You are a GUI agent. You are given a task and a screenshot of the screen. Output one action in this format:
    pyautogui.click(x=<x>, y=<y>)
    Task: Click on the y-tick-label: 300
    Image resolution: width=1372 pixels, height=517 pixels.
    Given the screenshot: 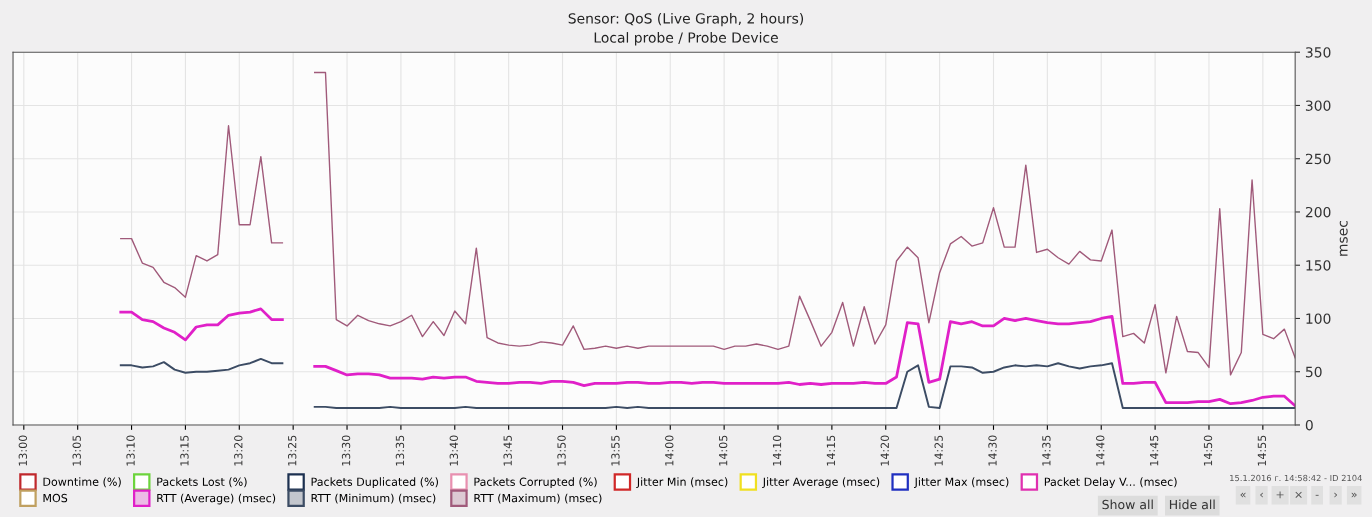 What is the action you would take?
    pyautogui.click(x=1318, y=105)
    